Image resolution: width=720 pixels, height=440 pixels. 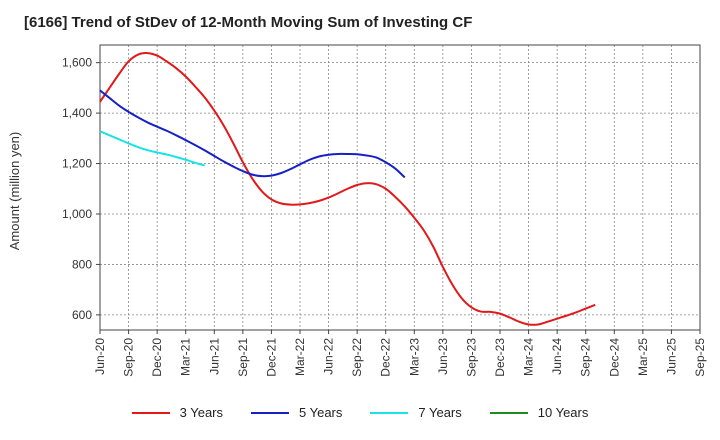 I want to click on x-tick-label: Dec-22, so click(x=386, y=357).